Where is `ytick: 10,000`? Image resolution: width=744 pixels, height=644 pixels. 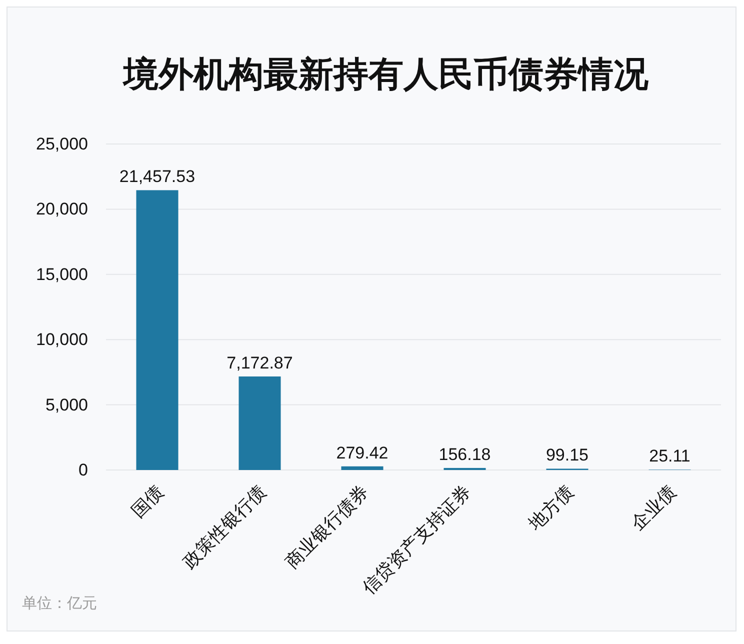 ytick: 10,000 is located at coordinates (62, 340).